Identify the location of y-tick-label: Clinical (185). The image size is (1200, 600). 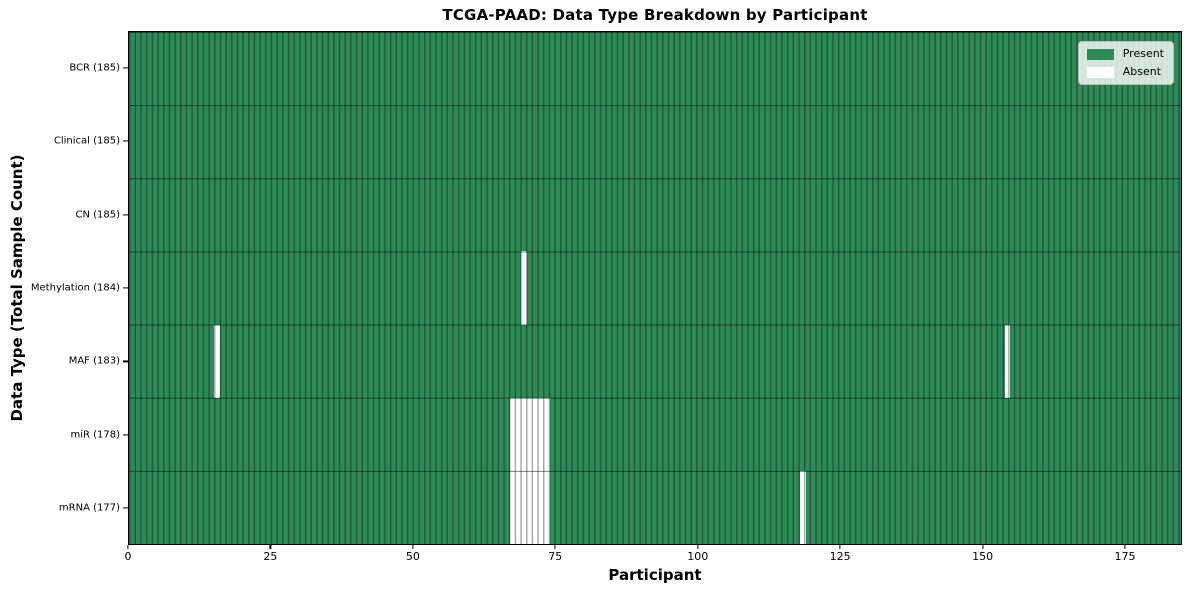
(86, 141).